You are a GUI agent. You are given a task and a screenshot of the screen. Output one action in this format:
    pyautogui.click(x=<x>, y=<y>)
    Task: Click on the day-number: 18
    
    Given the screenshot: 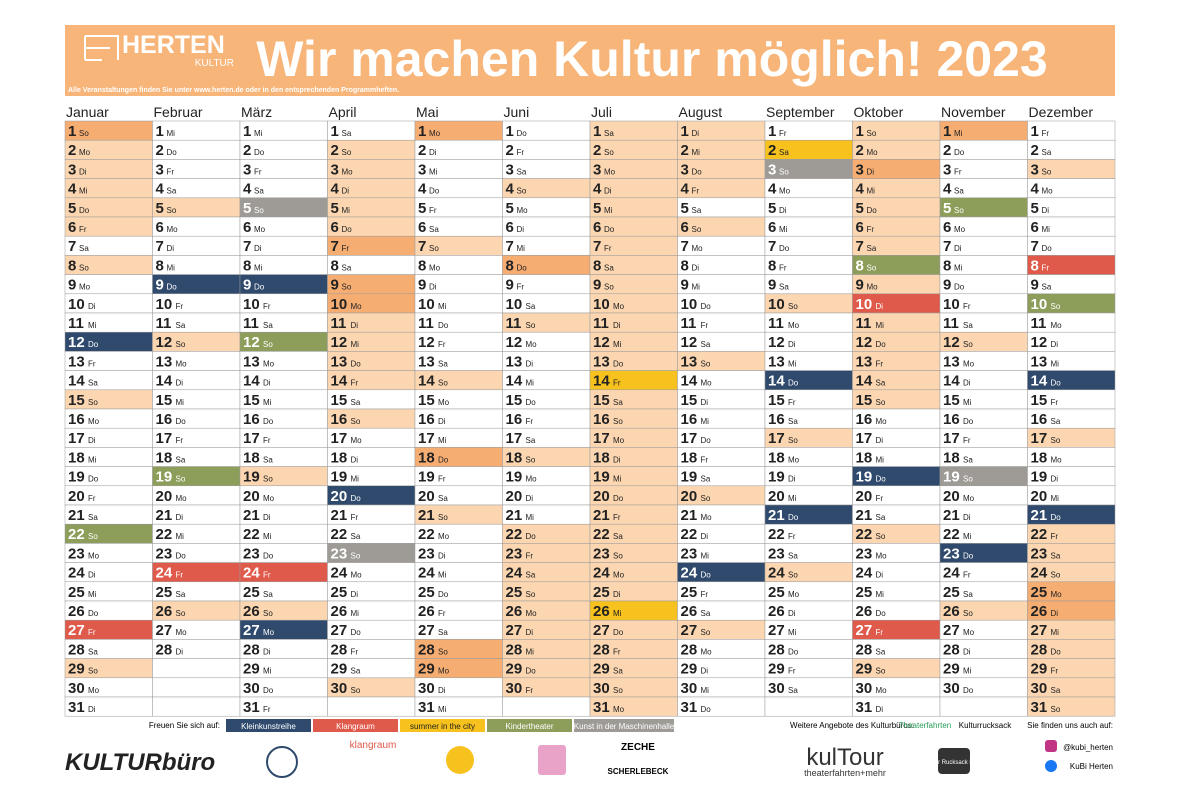 What is the action you would take?
    pyautogui.click(x=339, y=457)
    